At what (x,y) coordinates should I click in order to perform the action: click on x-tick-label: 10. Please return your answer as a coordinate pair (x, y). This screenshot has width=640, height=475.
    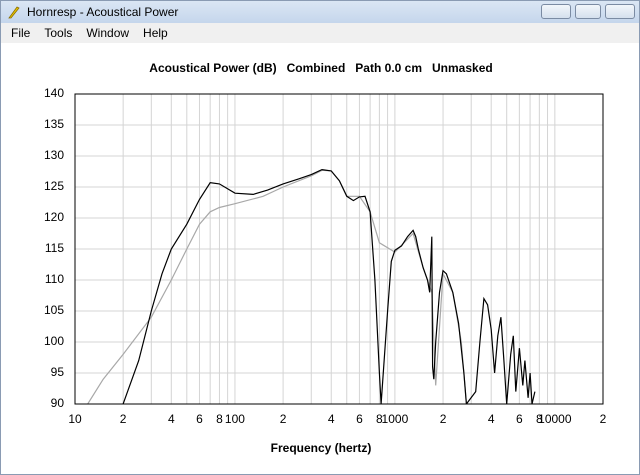
    Looking at the image, I should click on (75, 419).